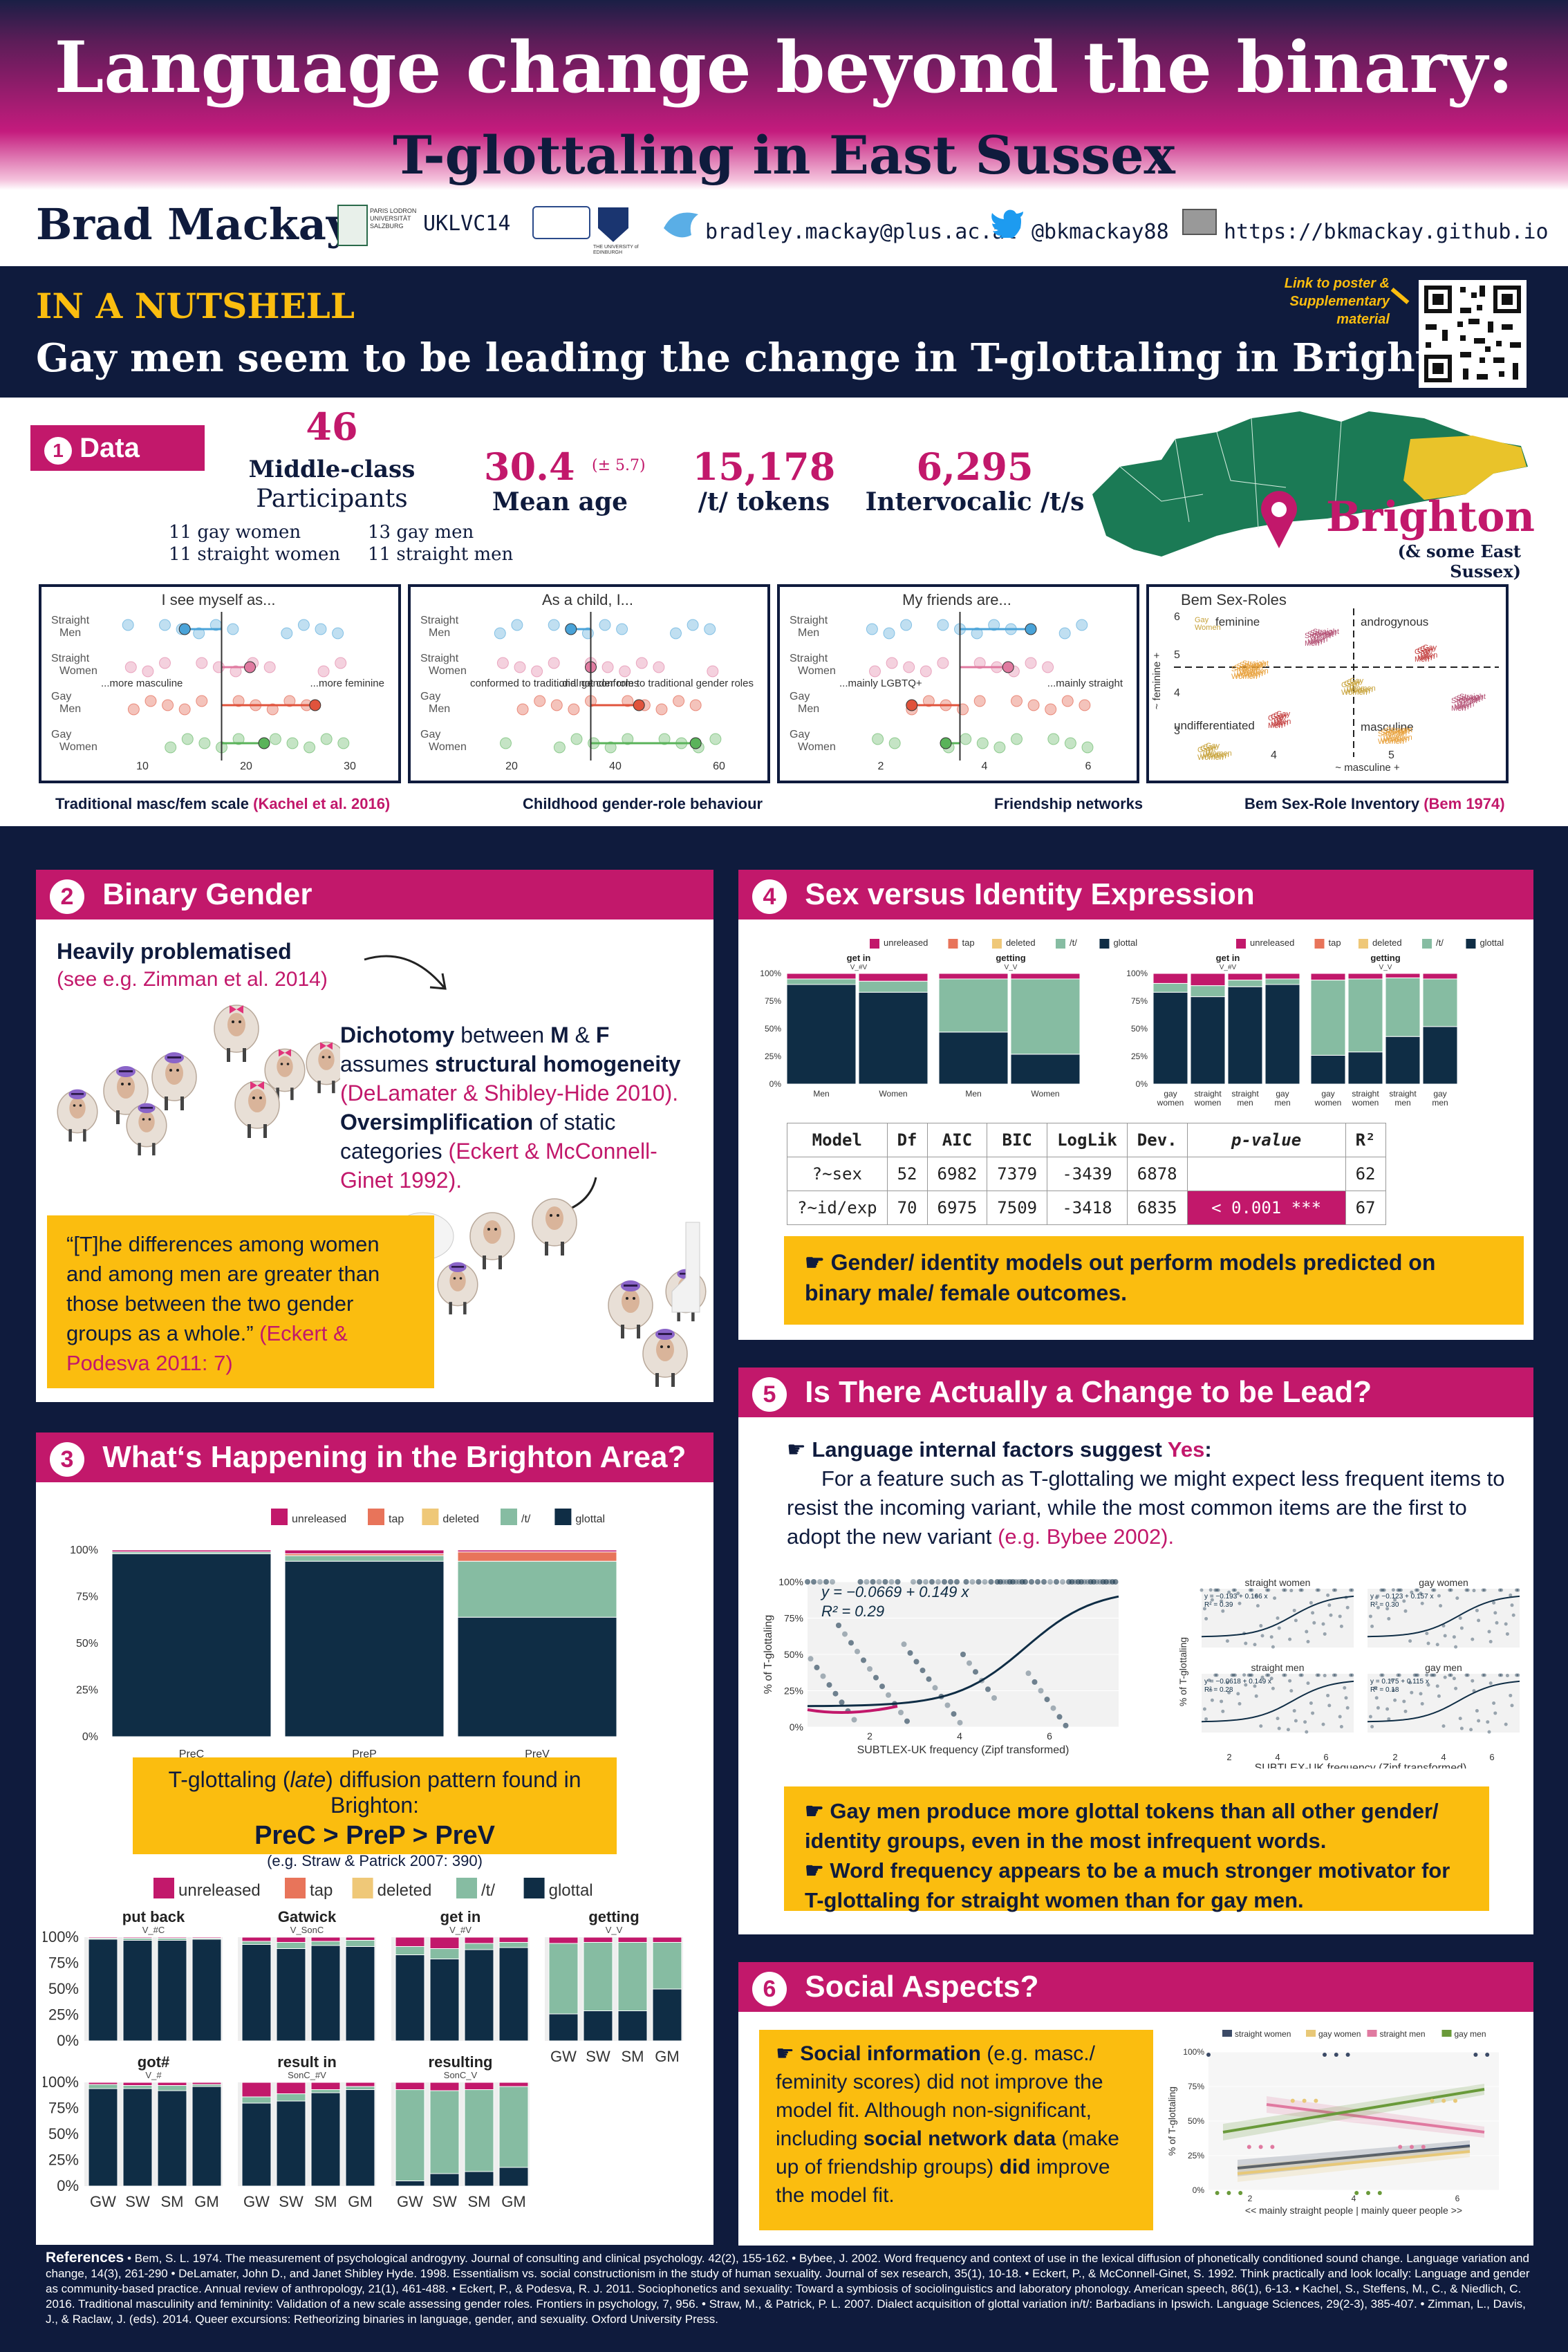 This screenshot has width=1568, height=2352. I want to click on bem-ytick: 4, so click(1177, 693).